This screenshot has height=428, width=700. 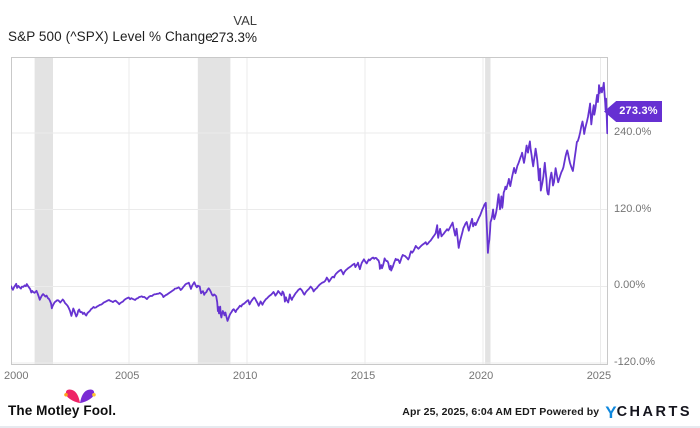 I want to click on x-axis-tick-label: 2010, so click(x=245, y=376).